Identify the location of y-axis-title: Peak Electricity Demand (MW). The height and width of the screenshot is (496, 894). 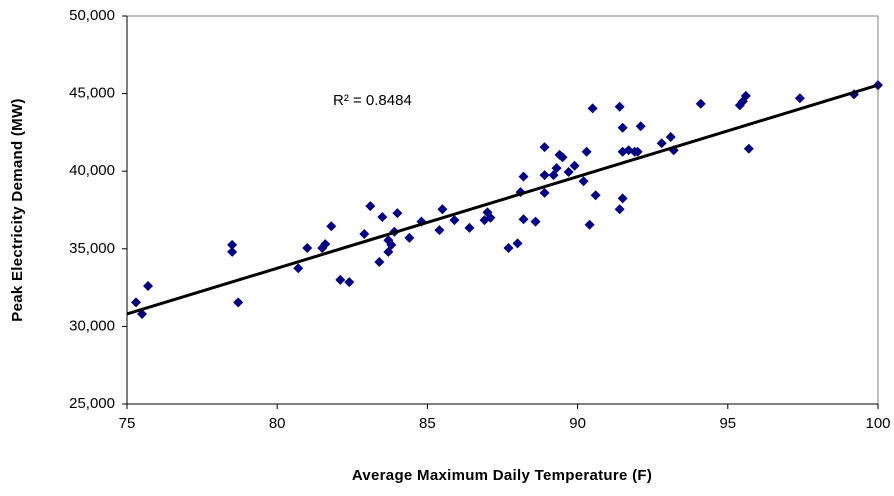
(17, 209).